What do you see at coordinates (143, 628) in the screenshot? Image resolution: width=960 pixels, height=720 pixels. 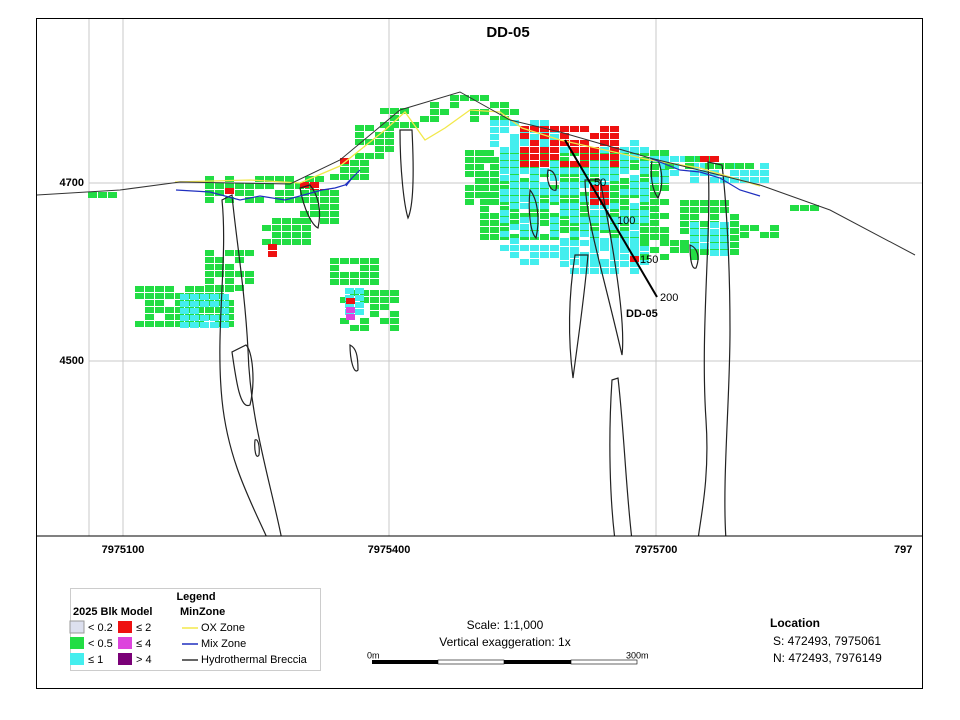 I see `legend-item: ≤ 2` at bounding box center [143, 628].